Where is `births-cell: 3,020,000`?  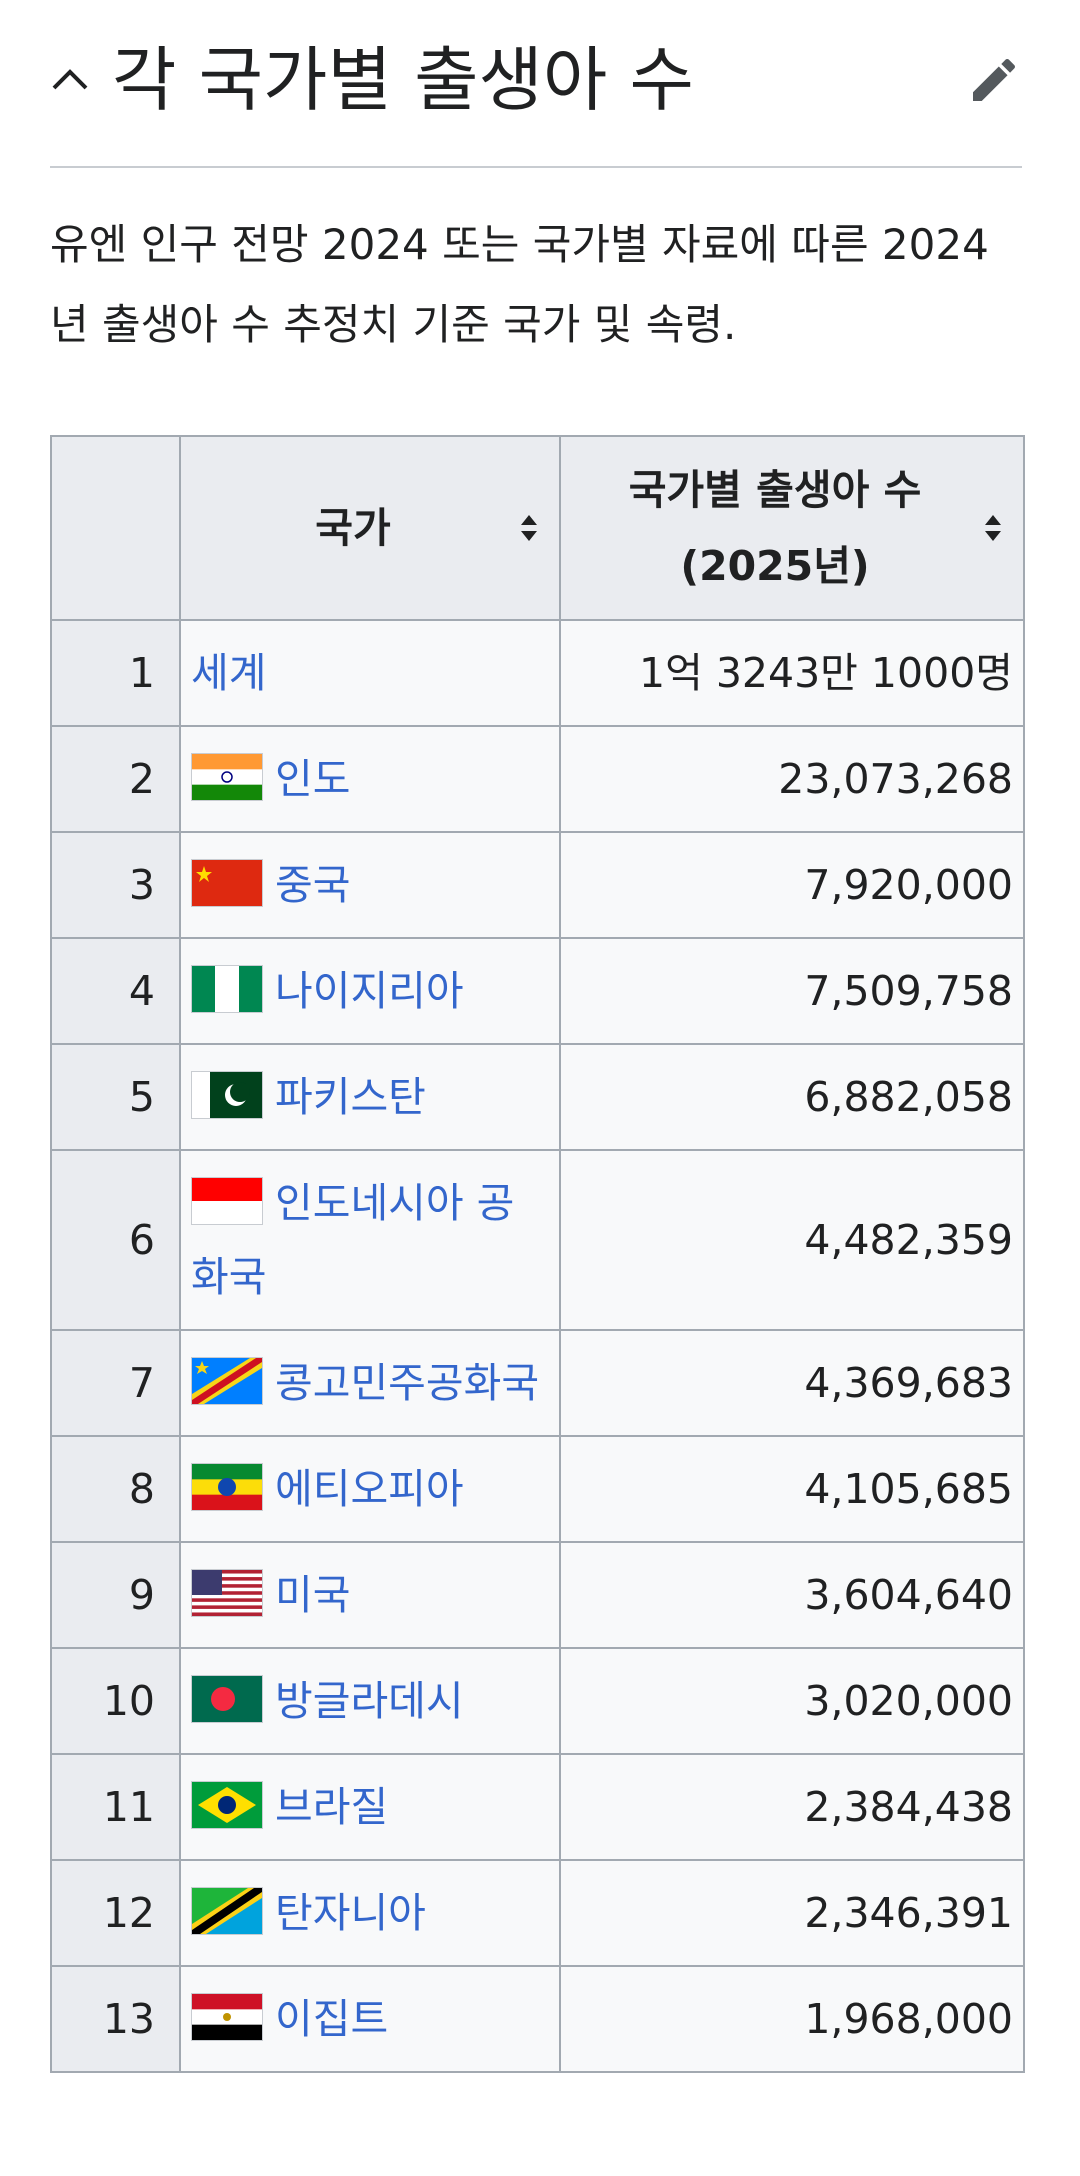
births-cell: 3,020,000 is located at coordinates (792, 1701).